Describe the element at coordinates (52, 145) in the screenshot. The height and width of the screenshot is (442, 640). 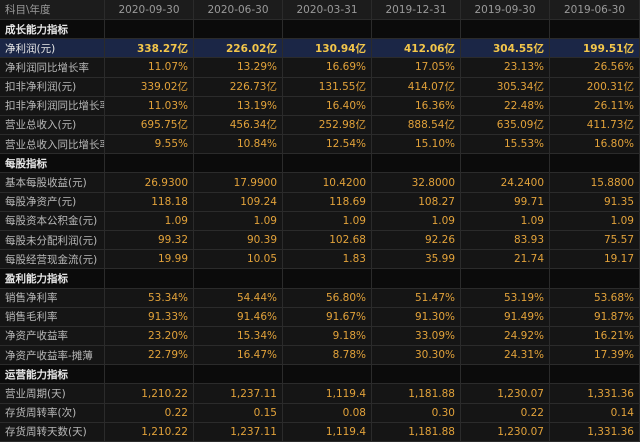
I see `row-label: 营业总收入同比增长率` at that location.